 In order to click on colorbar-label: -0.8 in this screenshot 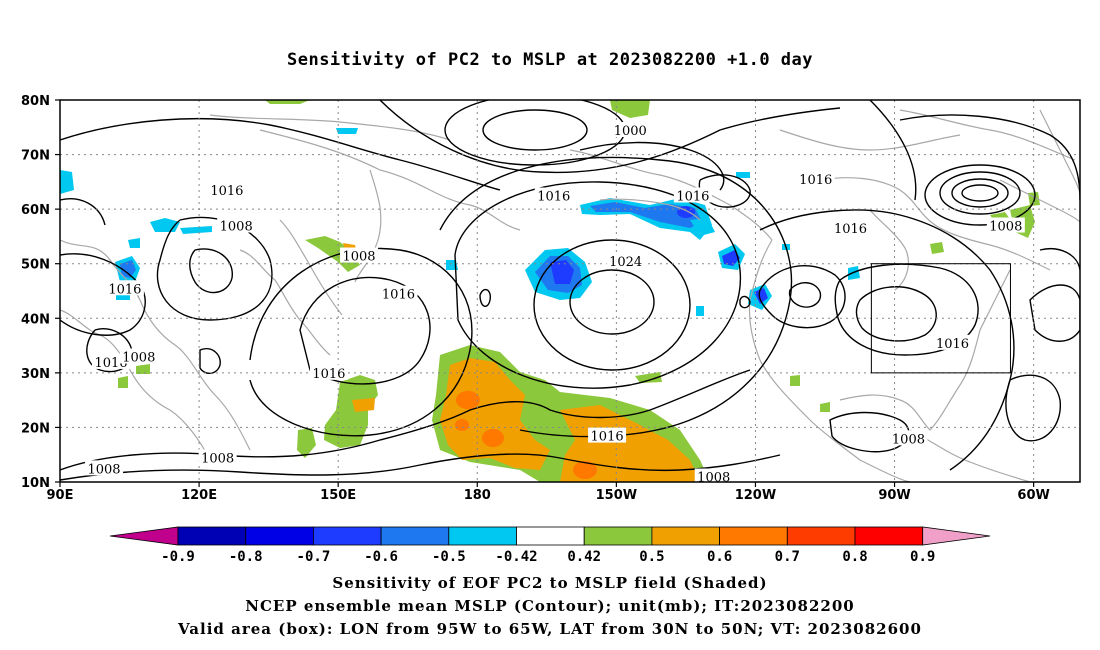, I will do `click(246, 557)`.